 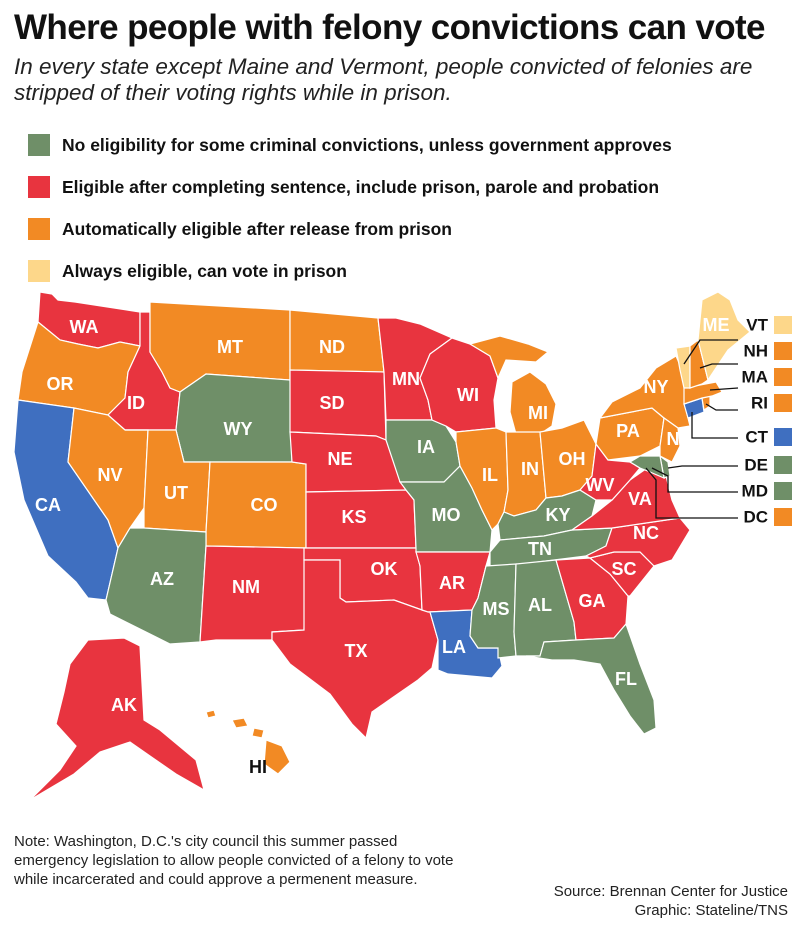 What do you see at coordinates (783, 403) in the screenshot?
I see `callout-ri-swatch` at bounding box center [783, 403].